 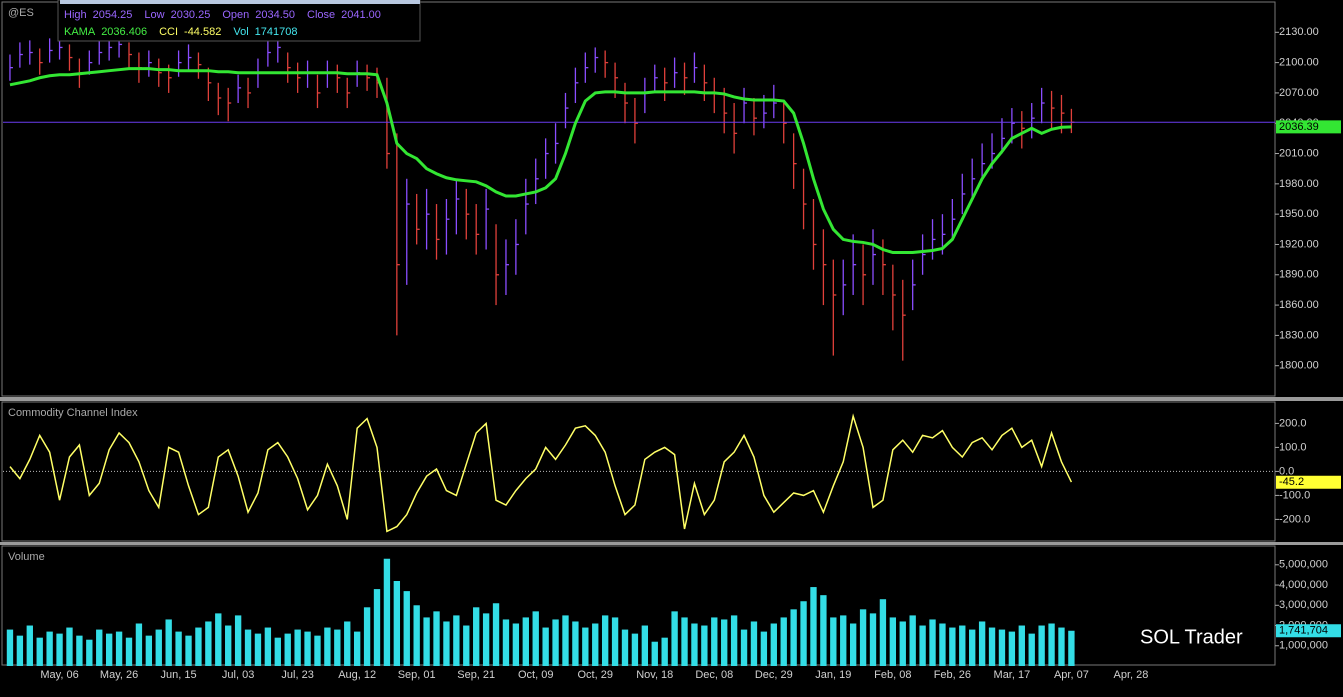 I want to click on y-tick-label: 1980.00, so click(x=1299, y=184).